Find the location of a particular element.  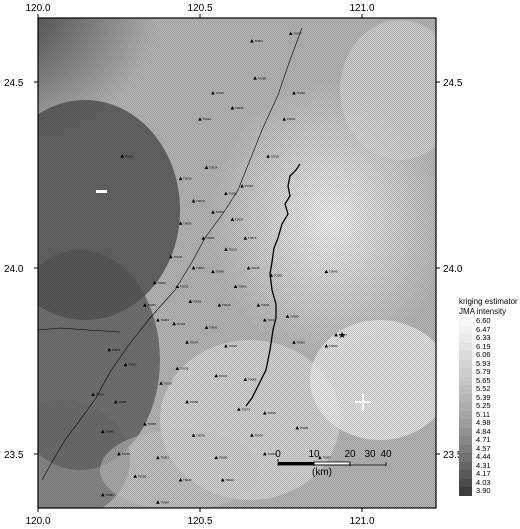

scale-bar: 0 10 20 30 40 (km) is located at coordinates (333, 463).